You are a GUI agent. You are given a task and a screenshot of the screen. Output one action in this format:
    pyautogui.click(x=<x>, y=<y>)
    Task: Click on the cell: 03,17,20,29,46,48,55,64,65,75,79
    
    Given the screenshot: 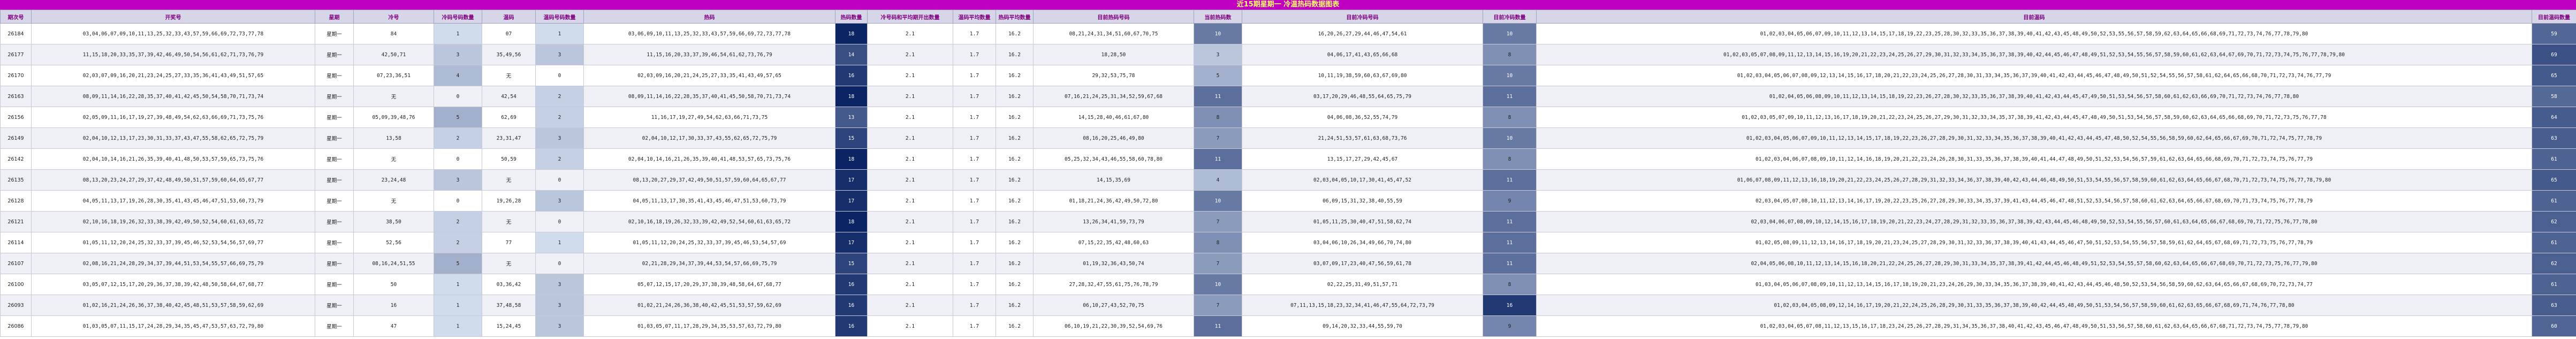 What is the action you would take?
    pyautogui.click(x=1362, y=96)
    